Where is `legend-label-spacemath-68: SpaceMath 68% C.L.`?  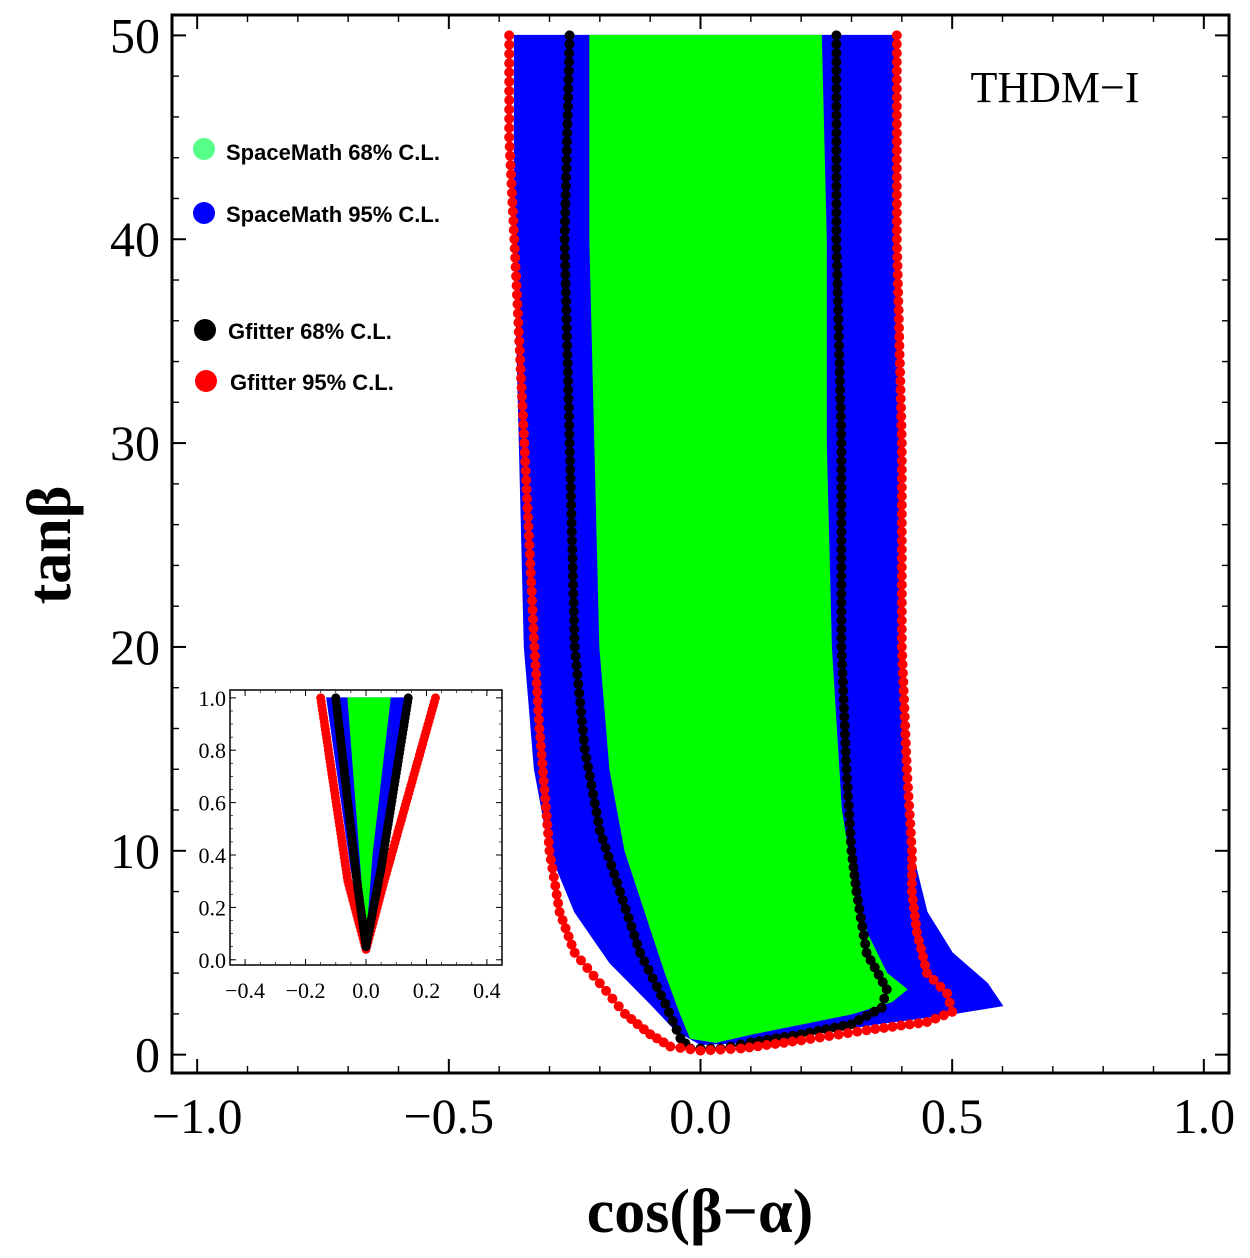
legend-label-spacemath-68: SpaceMath 68% C.L. is located at coordinates (333, 152).